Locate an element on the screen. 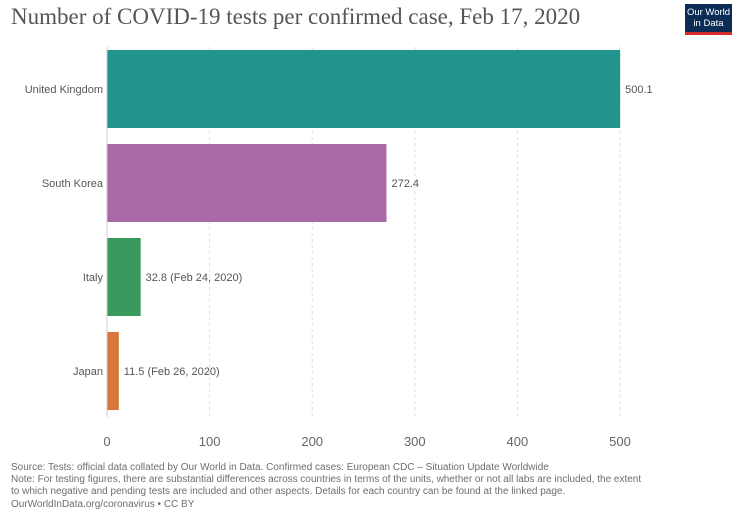 The height and width of the screenshot is (514, 739). license-text: OurWorldInData.org/coronavirus • CC BY is located at coordinates (103, 504).